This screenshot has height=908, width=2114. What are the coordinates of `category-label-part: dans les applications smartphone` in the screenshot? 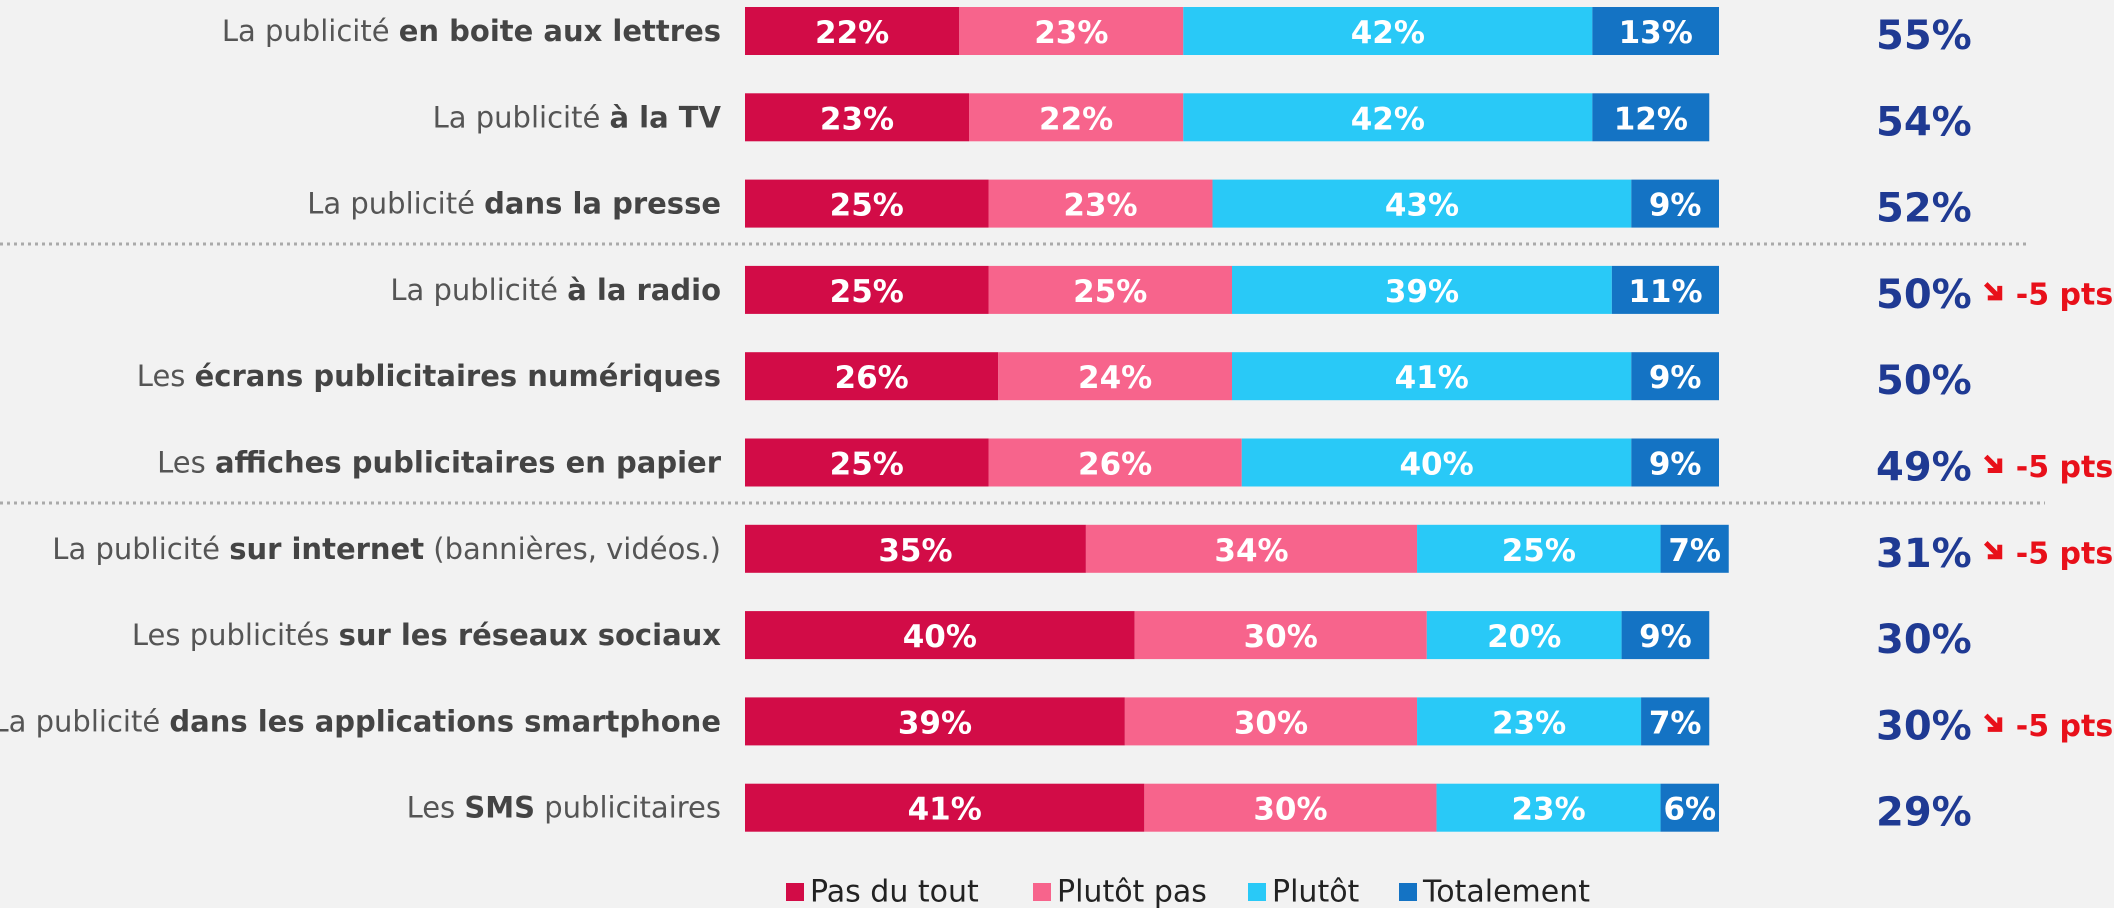 It's located at (445, 721).